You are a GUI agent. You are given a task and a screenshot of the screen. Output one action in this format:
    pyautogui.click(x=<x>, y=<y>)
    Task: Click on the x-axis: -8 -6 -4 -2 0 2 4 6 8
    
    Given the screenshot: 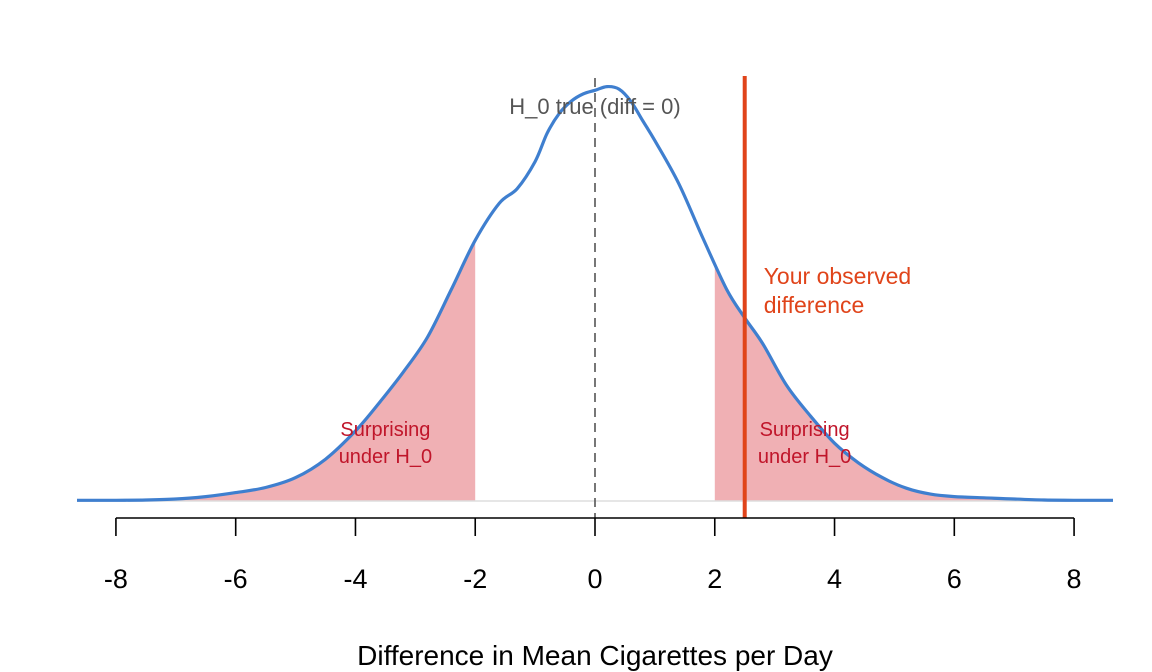 What is the action you would take?
    pyautogui.click(x=593, y=555)
    